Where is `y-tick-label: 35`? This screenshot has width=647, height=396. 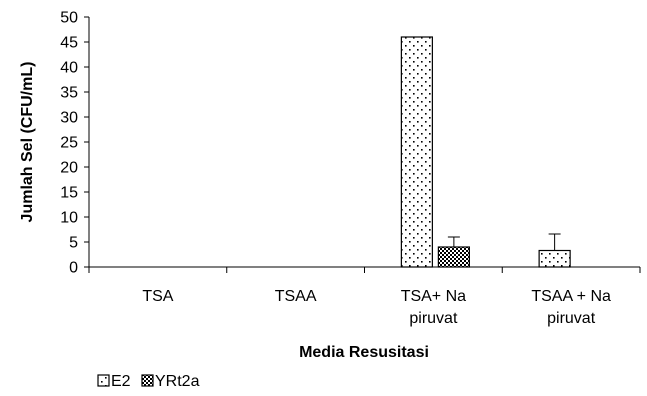
y-tick-label: 35 is located at coordinates (69, 93).